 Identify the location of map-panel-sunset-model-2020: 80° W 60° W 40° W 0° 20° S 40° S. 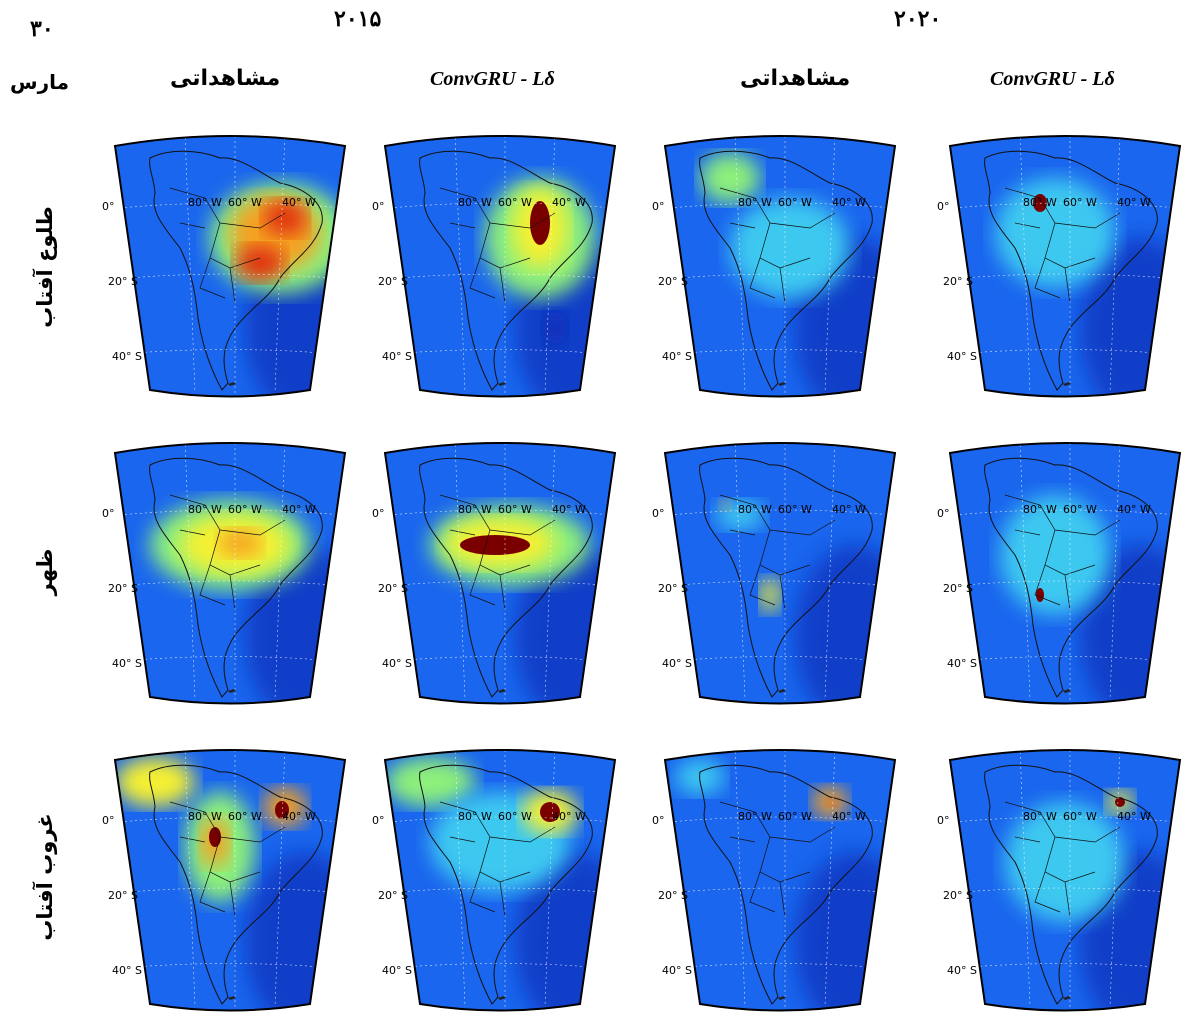
(1060, 877).